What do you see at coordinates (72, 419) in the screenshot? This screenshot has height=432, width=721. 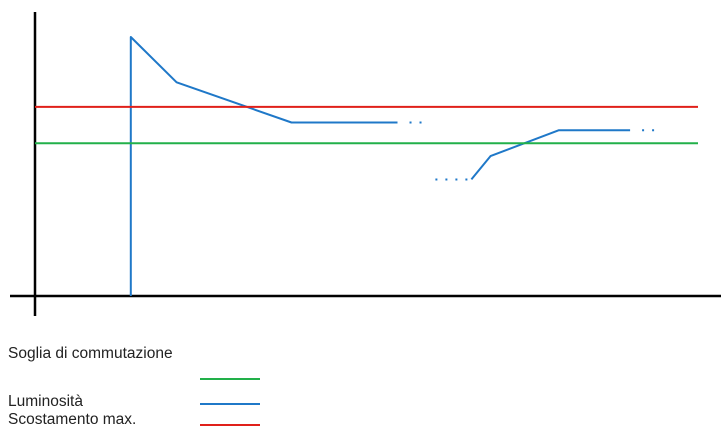 I see `legend-label-scostamento: Scostamento max.` at bounding box center [72, 419].